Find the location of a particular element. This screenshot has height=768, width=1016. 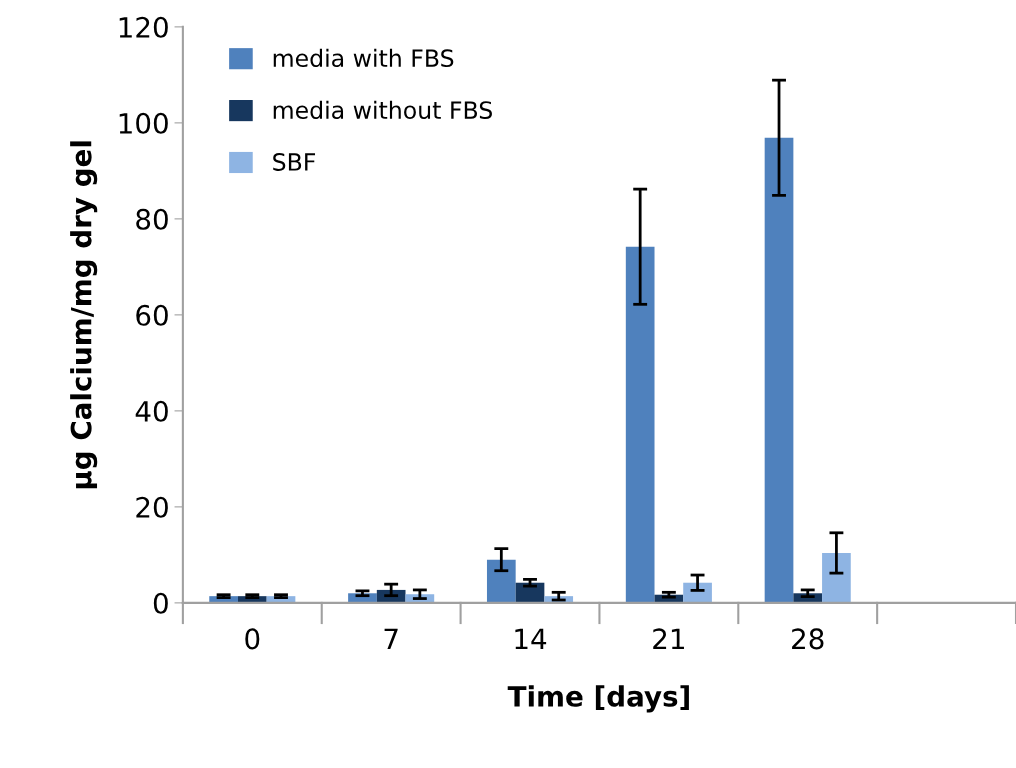

x-tick-label: 21 is located at coordinates (668, 638).